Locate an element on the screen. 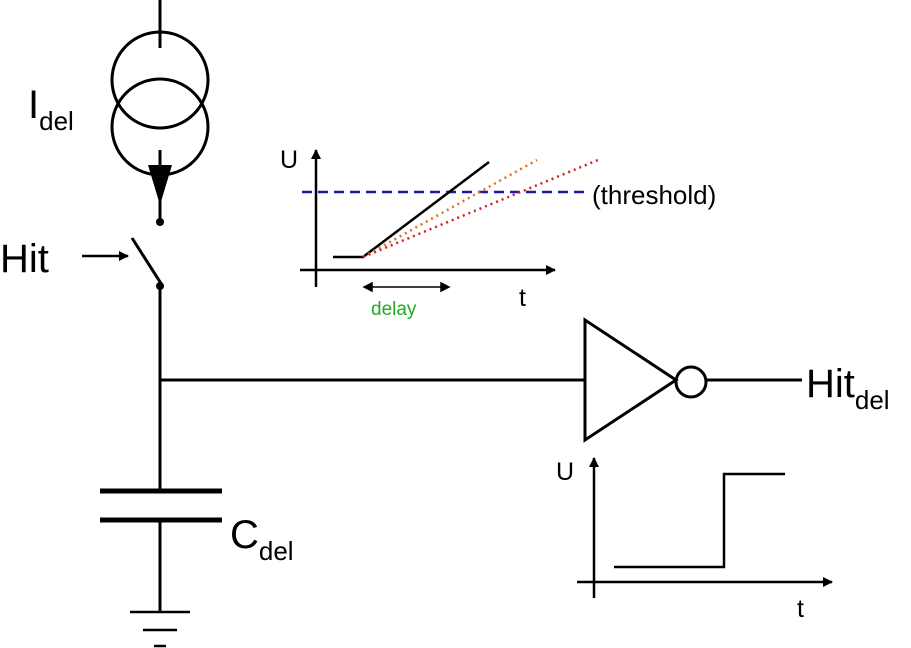  switch-top-node is located at coordinates (160, 222).